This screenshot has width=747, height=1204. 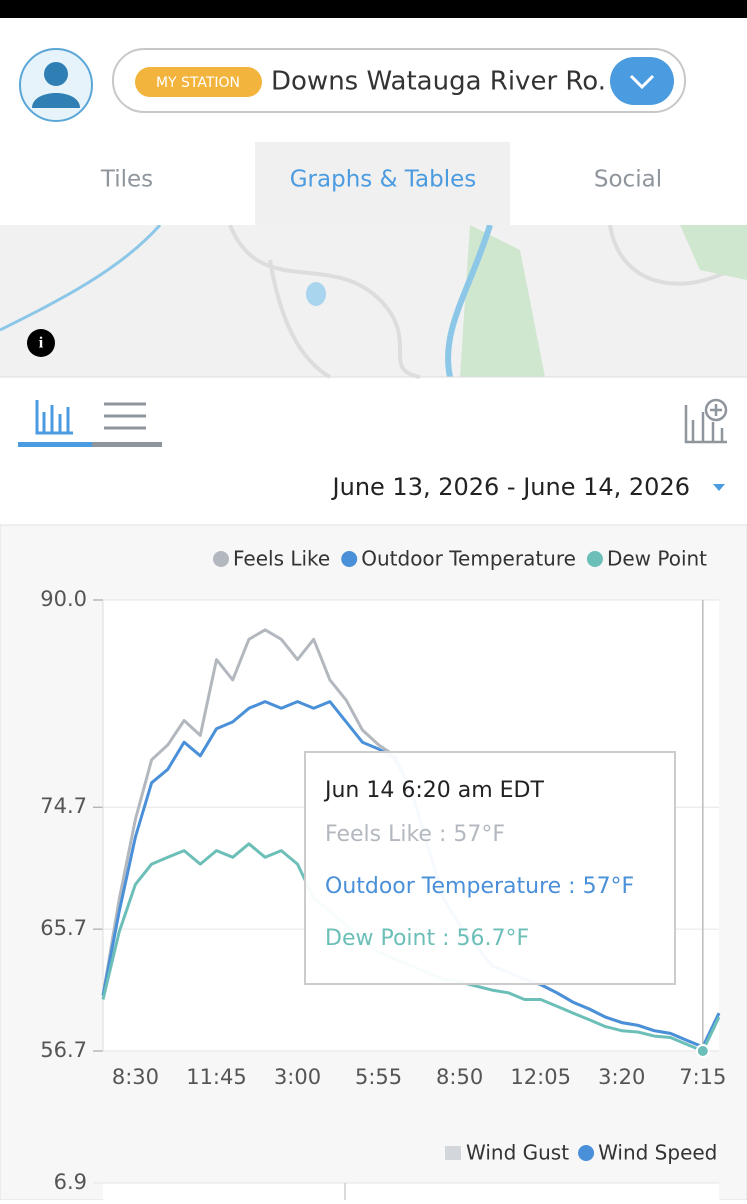 What do you see at coordinates (63, 928) in the screenshot?
I see `y-tick-label: 65.7` at bounding box center [63, 928].